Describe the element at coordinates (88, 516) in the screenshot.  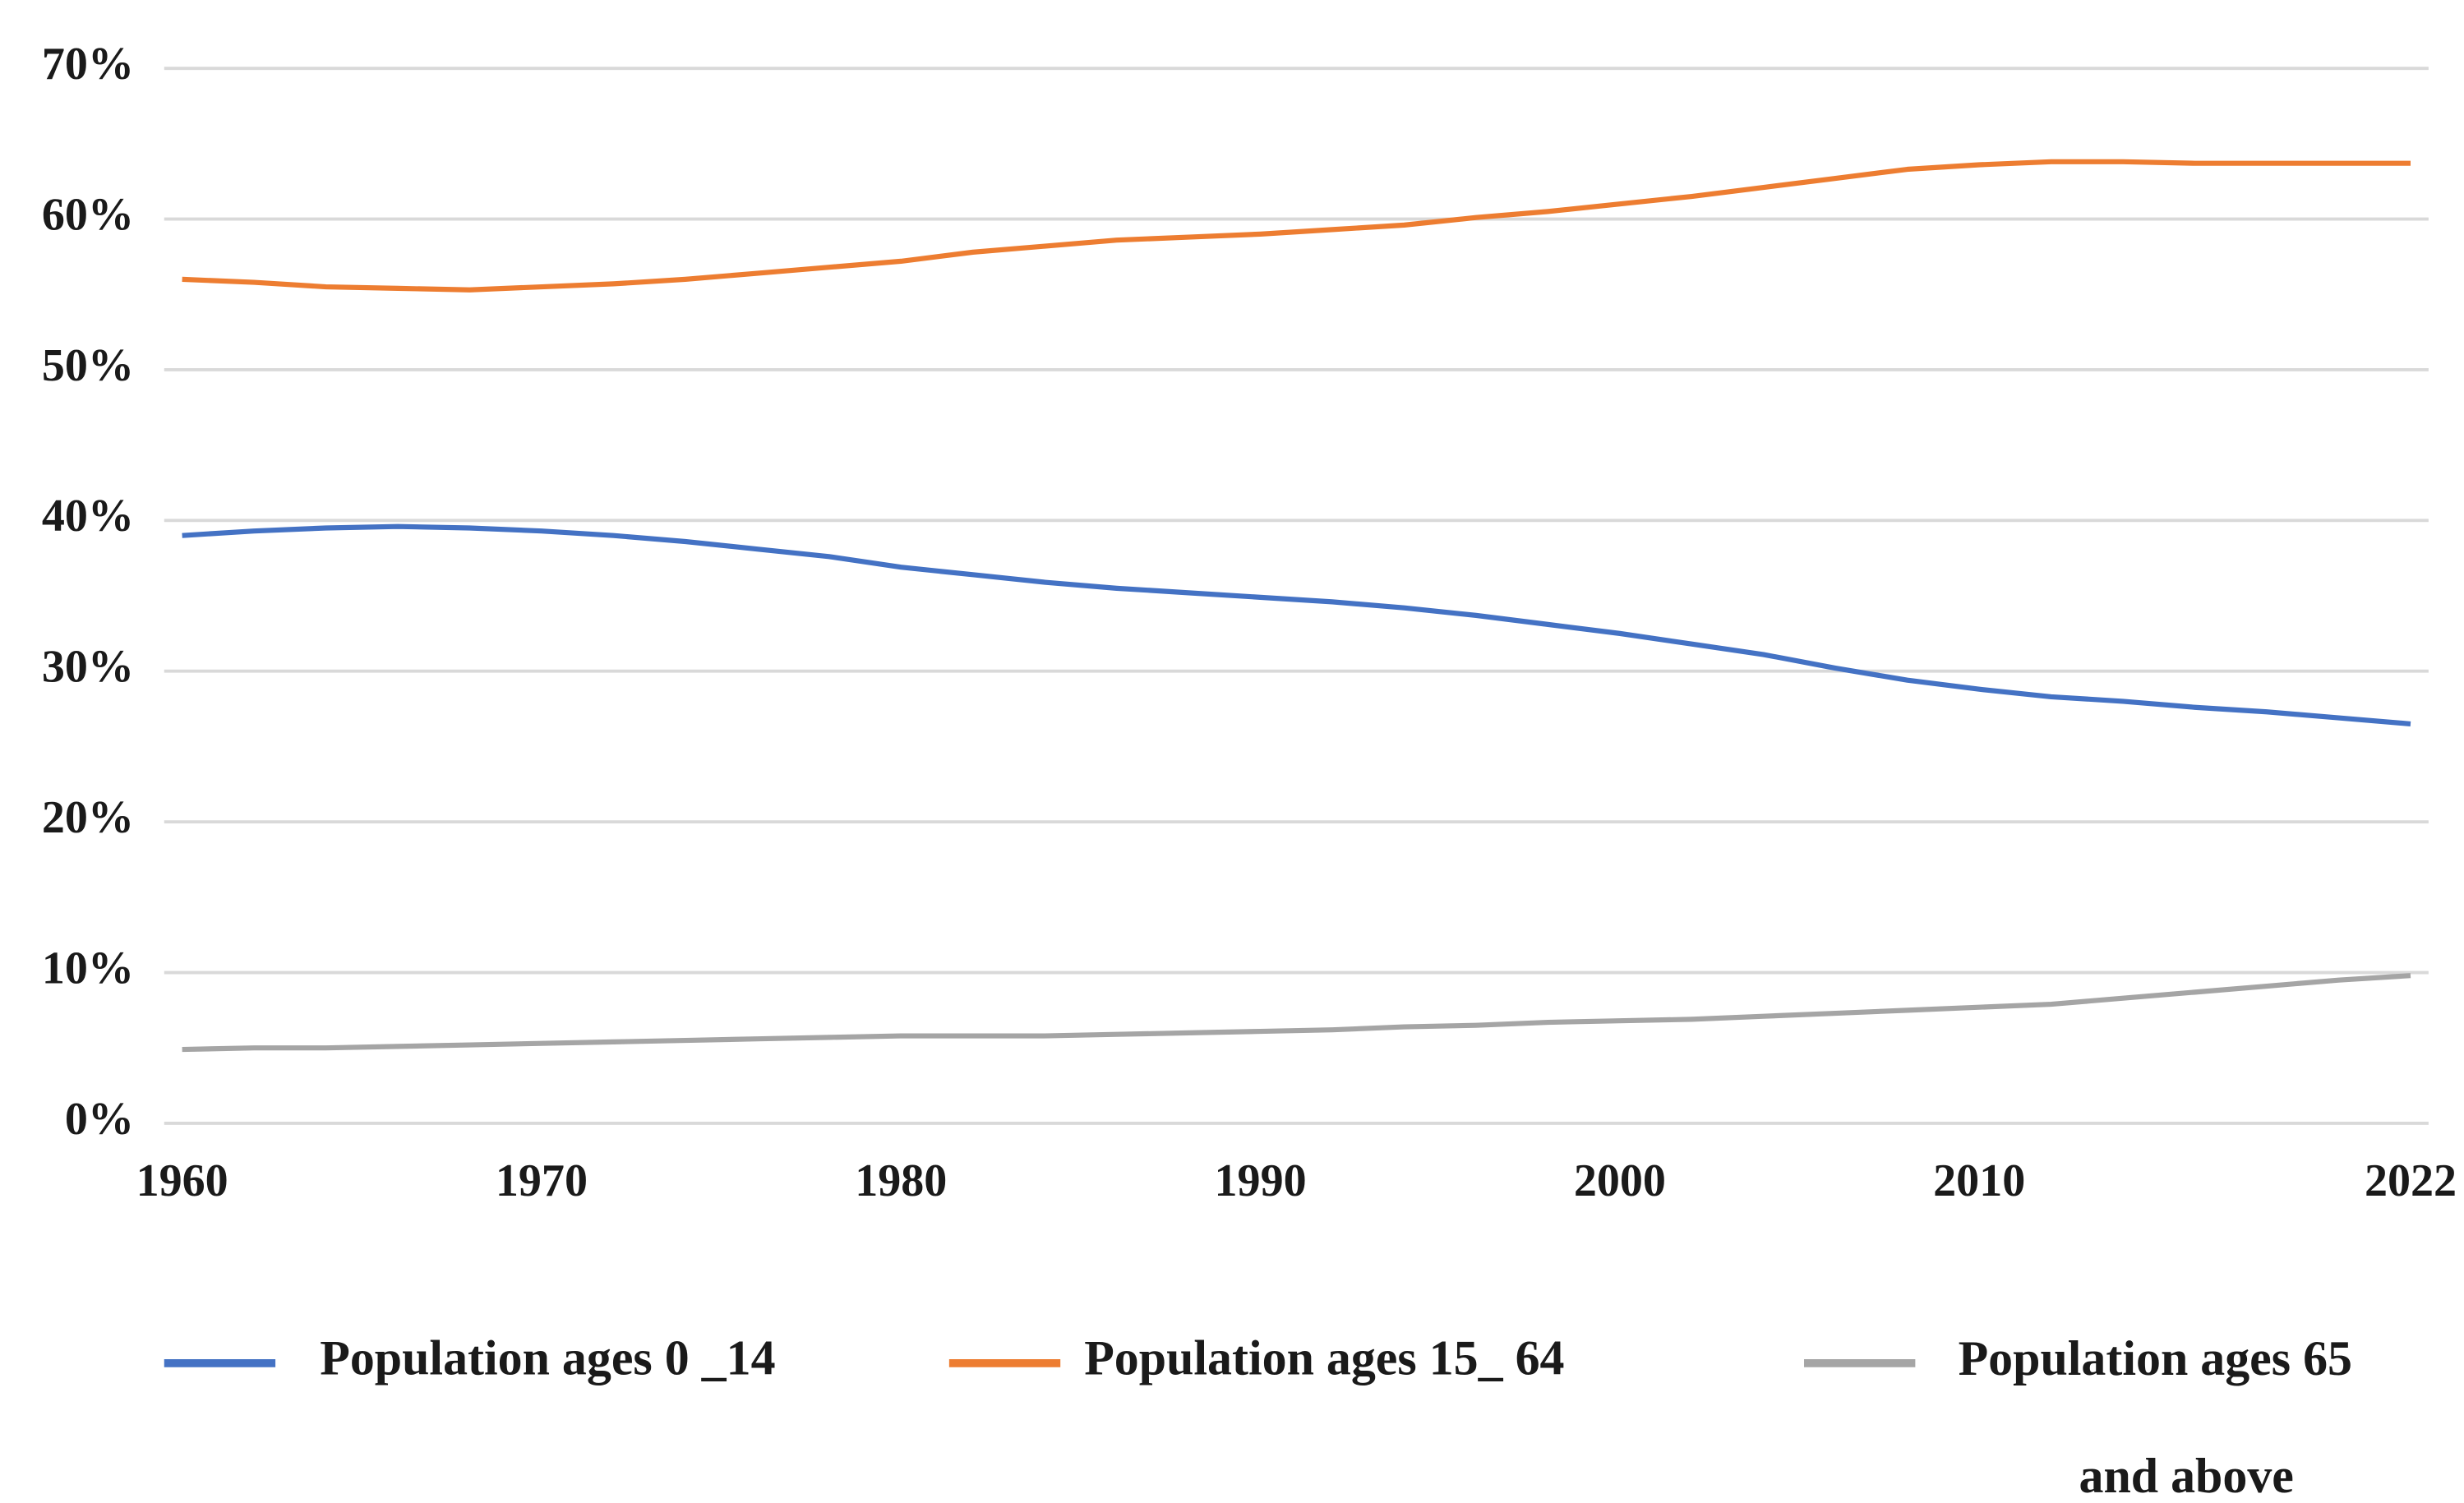
I see `y-tick-label: 40%` at that location.